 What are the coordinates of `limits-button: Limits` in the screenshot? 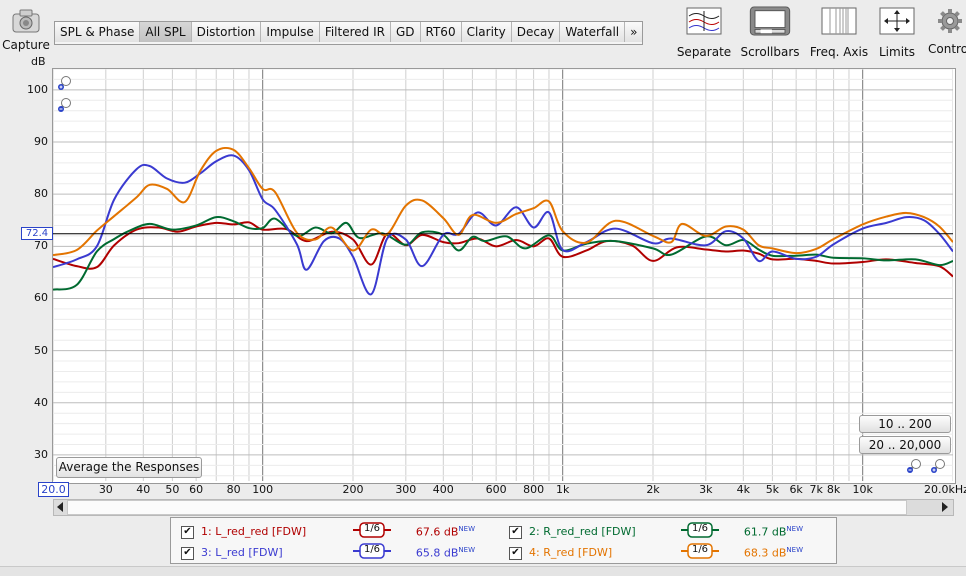 It's located at (897, 32).